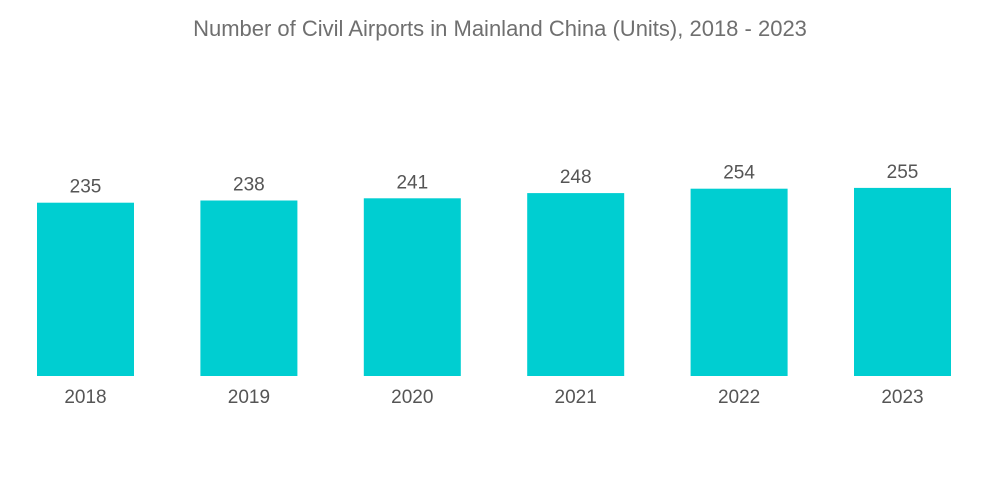 The height and width of the screenshot is (504, 1000). What do you see at coordinates (739, 173) in the screenshot?
I see `value-label-2022: 254` at bounding box center [739, 173].